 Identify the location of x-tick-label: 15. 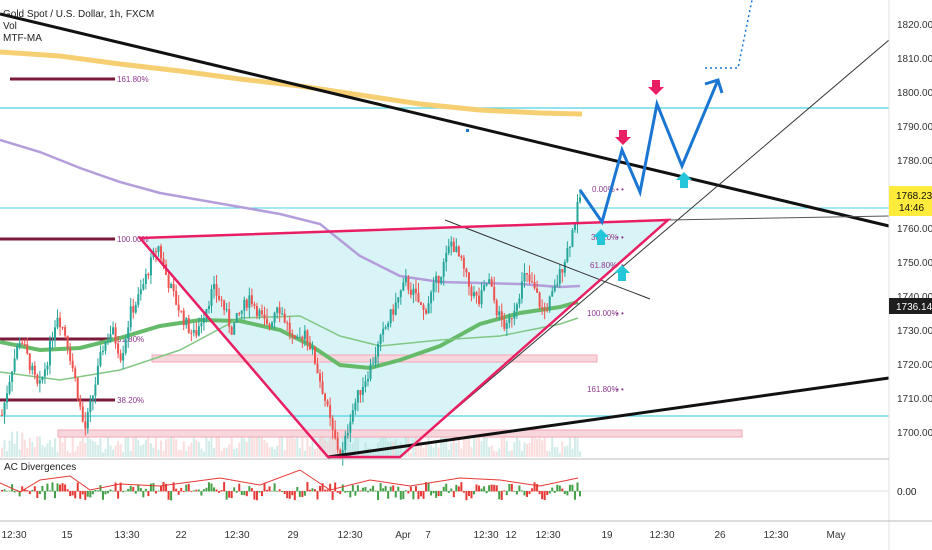
(67, 535).